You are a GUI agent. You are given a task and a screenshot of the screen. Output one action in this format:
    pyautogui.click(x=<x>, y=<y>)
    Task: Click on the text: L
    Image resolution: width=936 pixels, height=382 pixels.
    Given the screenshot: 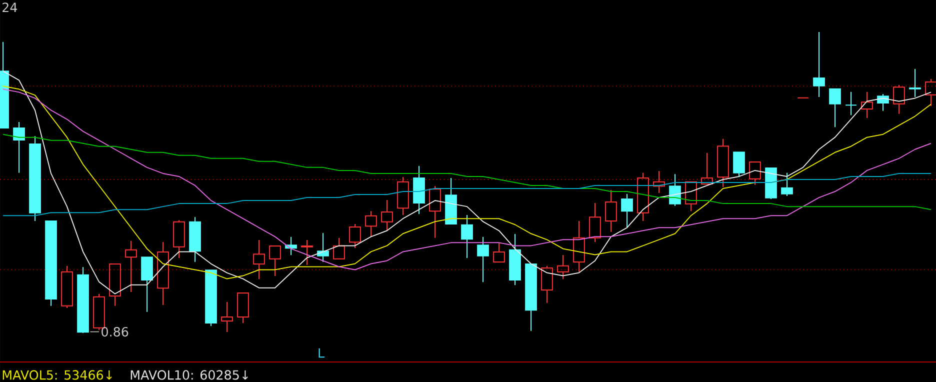 What is the action you would take?
    pyautogui.click(x=321, y=353)
    